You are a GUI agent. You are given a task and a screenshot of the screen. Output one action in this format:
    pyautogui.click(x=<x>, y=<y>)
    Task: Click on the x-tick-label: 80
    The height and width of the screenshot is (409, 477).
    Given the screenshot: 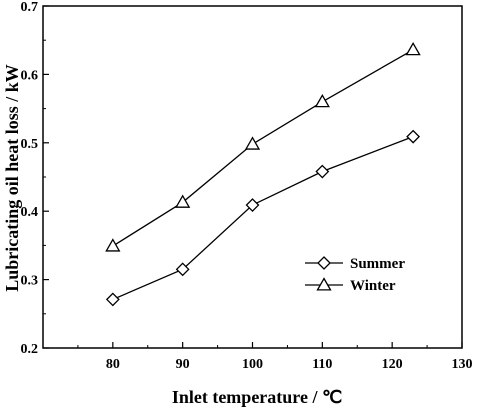 What is the action you would take?
    pyautogui.click(x=113, y=364)
    